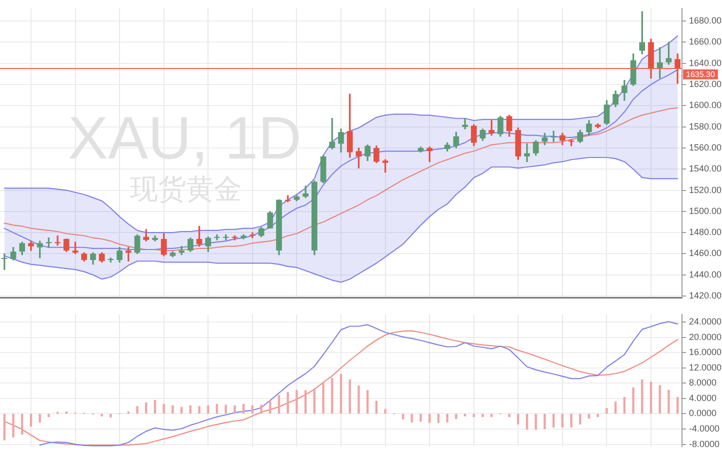 The height and width of the screenshot is (455, 722). Describe the element at coordinates (705, 253) in the screenshot. I see `y-tick-label: 1460.00` at that location.